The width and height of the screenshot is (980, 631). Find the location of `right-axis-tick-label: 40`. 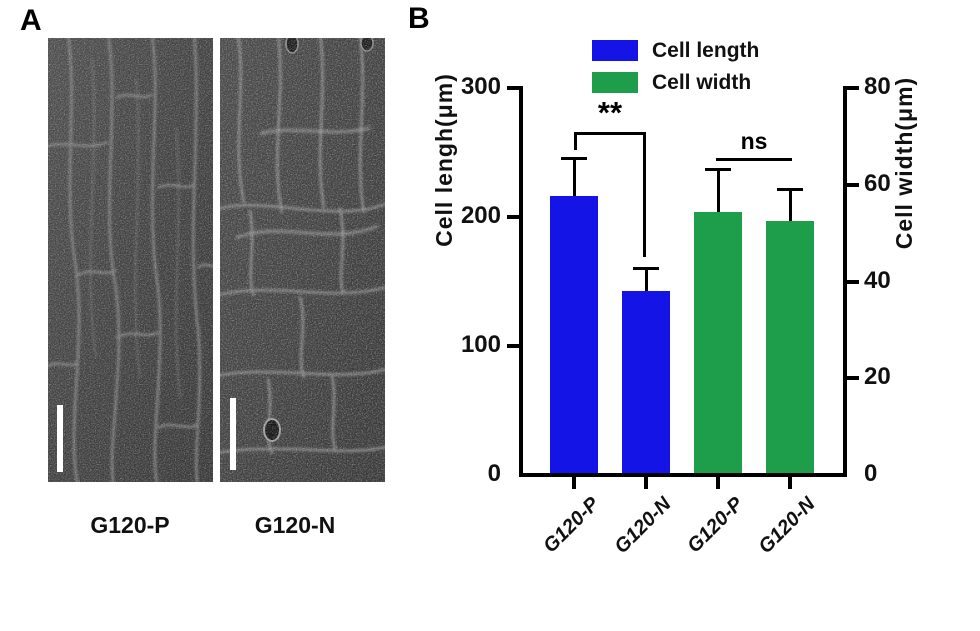

right-axis-tick-label: 40 is located at coordinates (877, 280).